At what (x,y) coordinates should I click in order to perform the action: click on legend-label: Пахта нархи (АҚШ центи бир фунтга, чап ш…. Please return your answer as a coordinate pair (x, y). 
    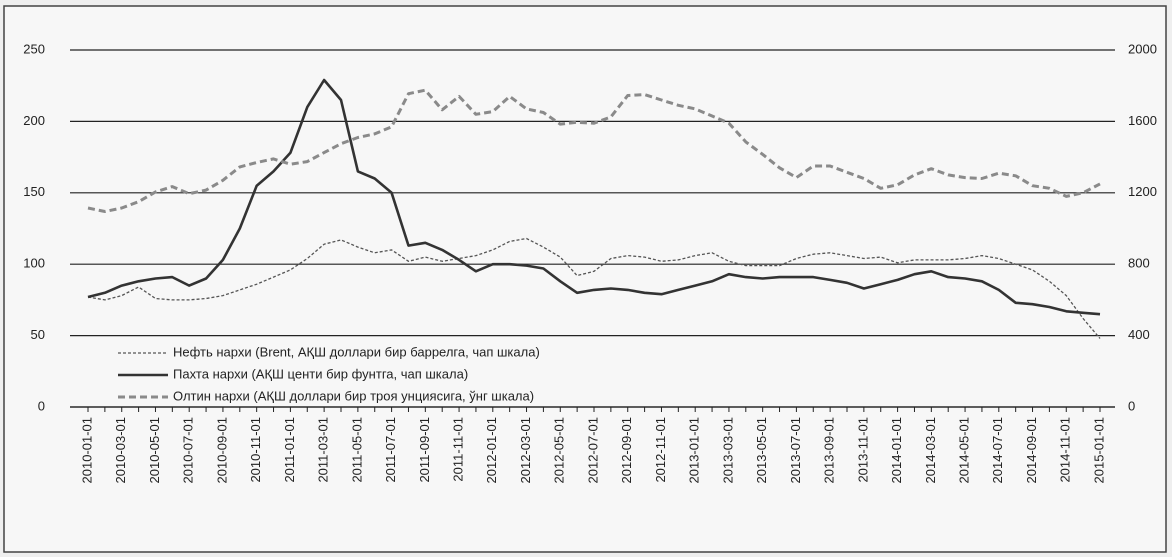
    Looking at the image, I should click on (320, 373).